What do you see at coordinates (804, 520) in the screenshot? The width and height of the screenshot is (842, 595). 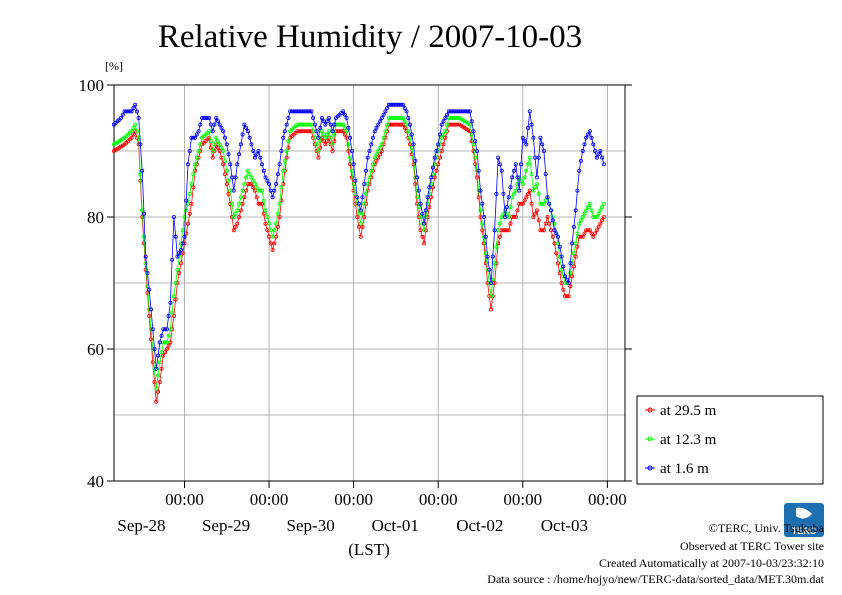 I see `terc-logo: TERC` at bounding box center [804, 520].